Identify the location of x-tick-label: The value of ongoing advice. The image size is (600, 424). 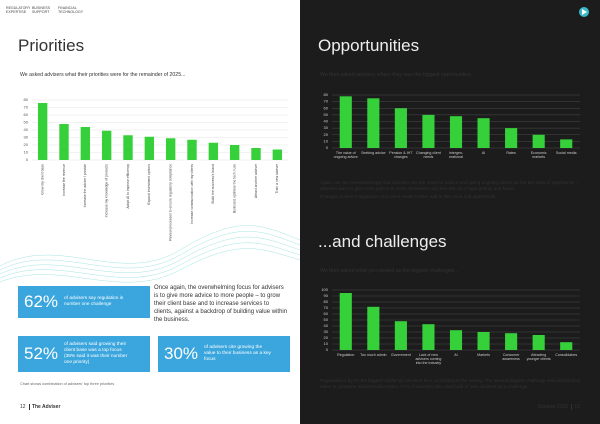
(345, 155).